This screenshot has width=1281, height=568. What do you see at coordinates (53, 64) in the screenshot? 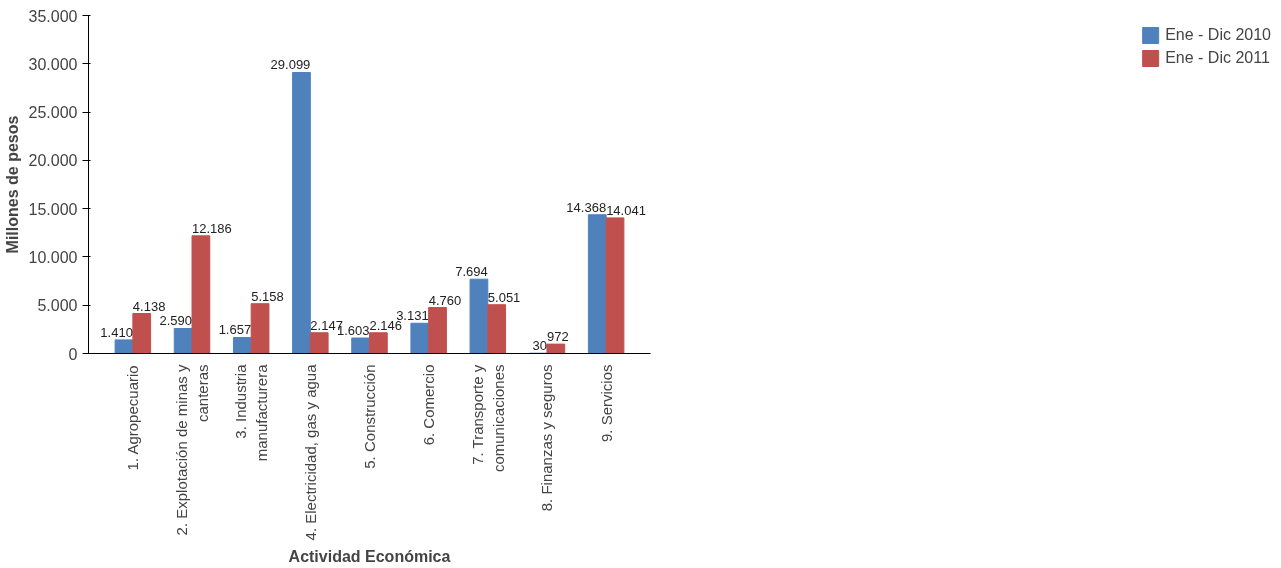
I see `y-tick-label: 30.000` at bounding box center [53, 64].